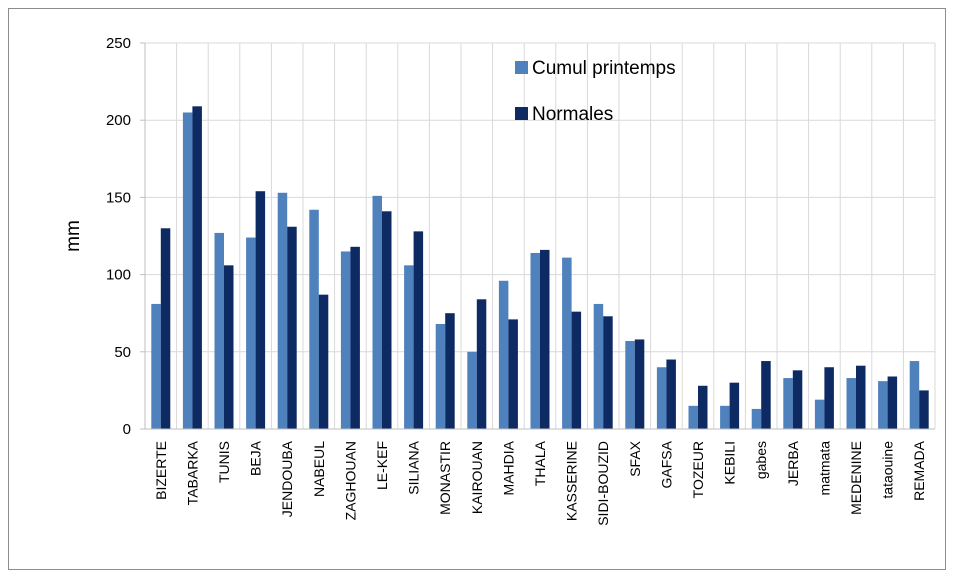 This screenshot has width=956, height=580. I want to click on x-category-label: MONASTIR, so click(445, 478).